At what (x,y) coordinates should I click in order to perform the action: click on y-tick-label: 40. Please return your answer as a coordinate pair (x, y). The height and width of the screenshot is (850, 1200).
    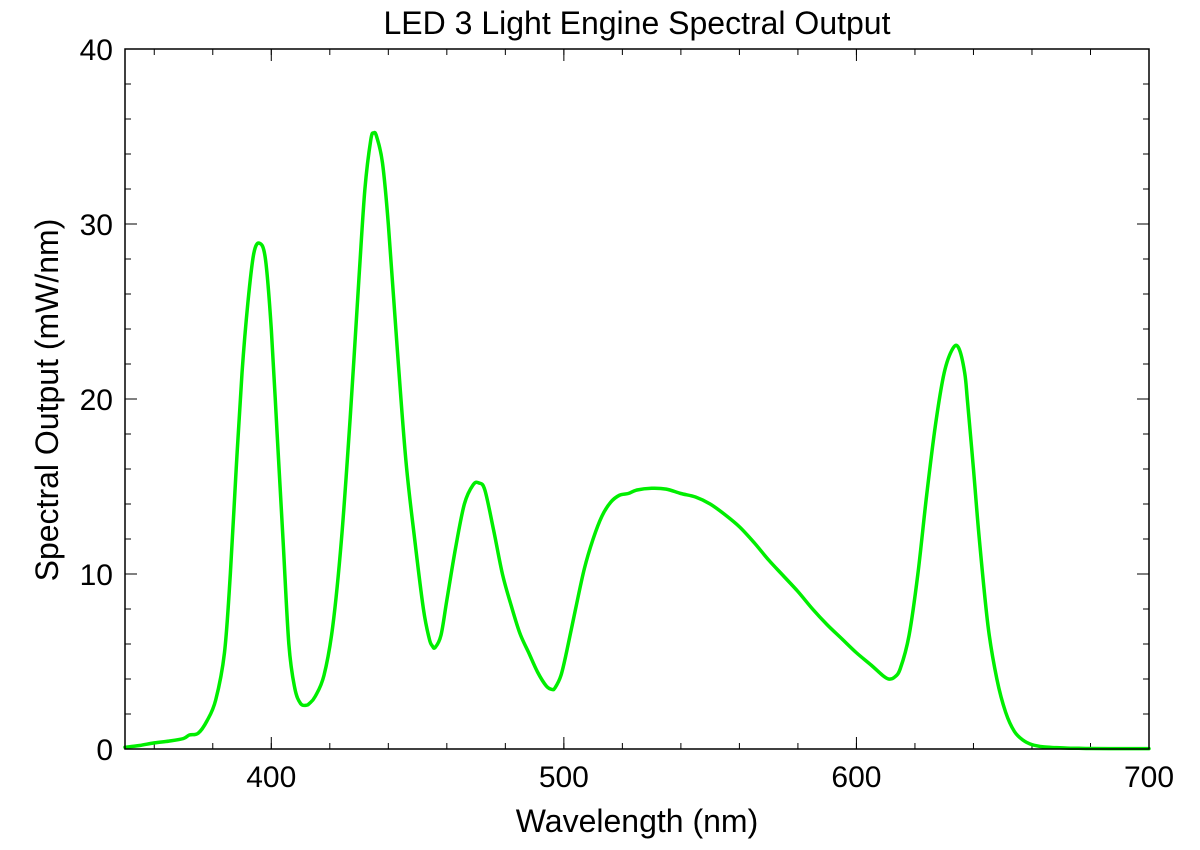
    Looking at the image, I should click on (96, 50).